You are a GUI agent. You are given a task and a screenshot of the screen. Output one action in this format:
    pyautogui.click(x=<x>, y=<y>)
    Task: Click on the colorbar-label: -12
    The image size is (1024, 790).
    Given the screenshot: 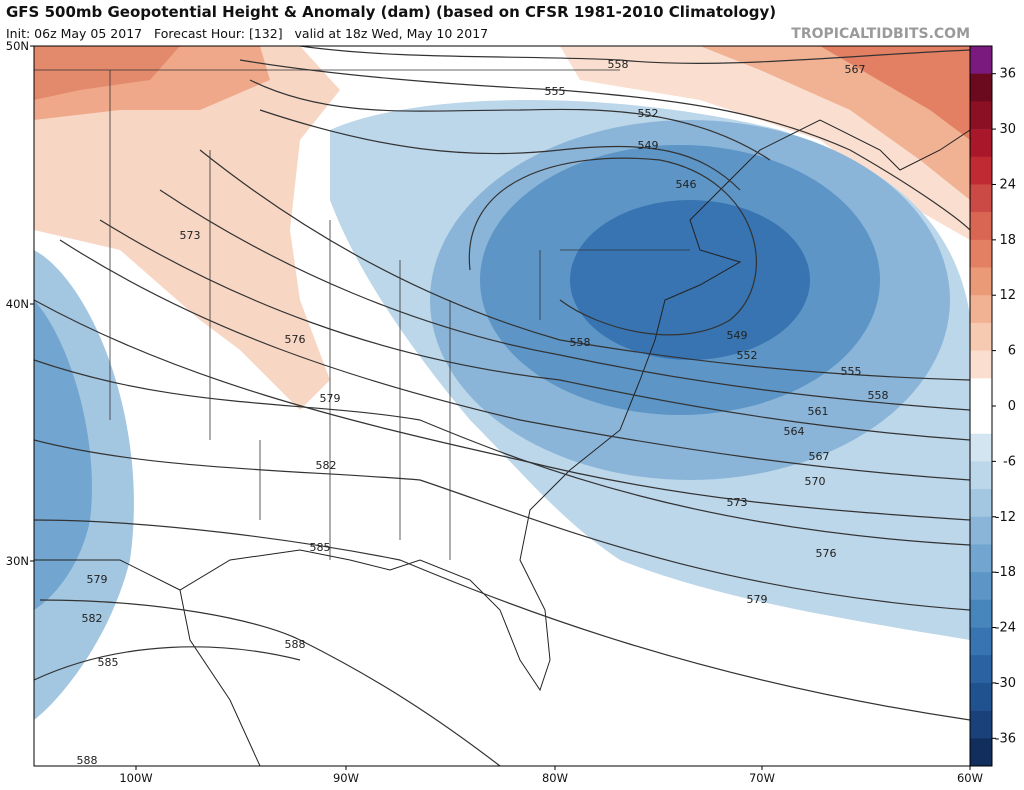 What is the action you would take?
    pyautogui.click(x=1005, y=517)
    